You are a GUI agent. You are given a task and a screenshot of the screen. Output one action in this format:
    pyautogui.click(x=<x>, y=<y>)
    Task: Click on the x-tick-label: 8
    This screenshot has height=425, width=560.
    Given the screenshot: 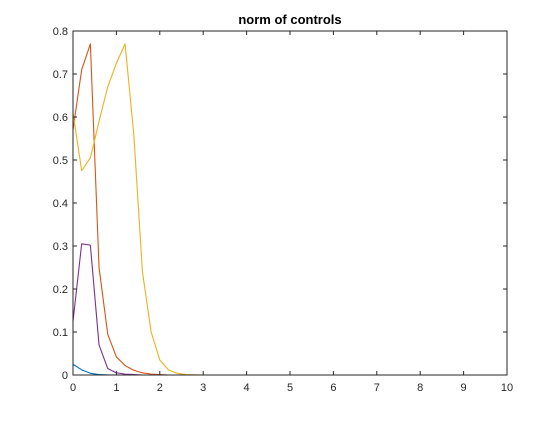 What is the action you would take?
    pyautogui.click(x=420, y=388)
    